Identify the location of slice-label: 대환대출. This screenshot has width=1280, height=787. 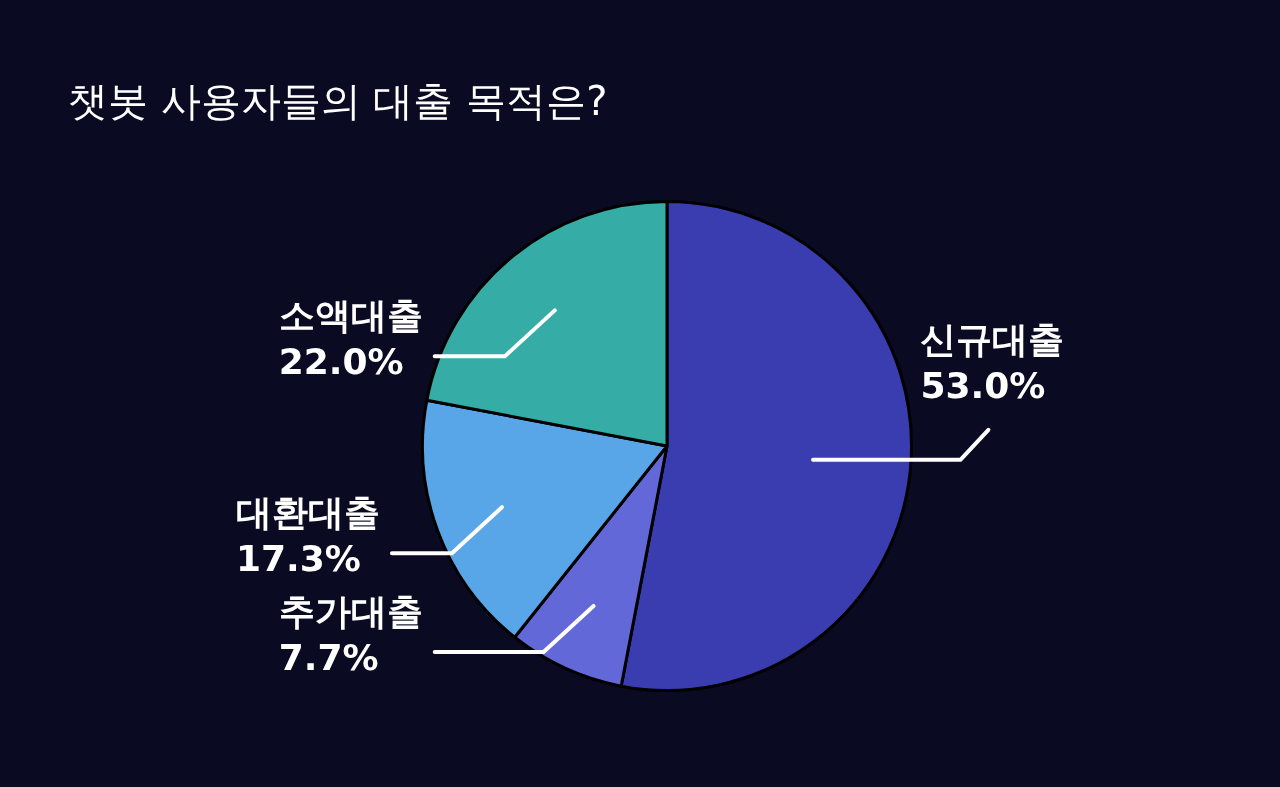
(307, 513).